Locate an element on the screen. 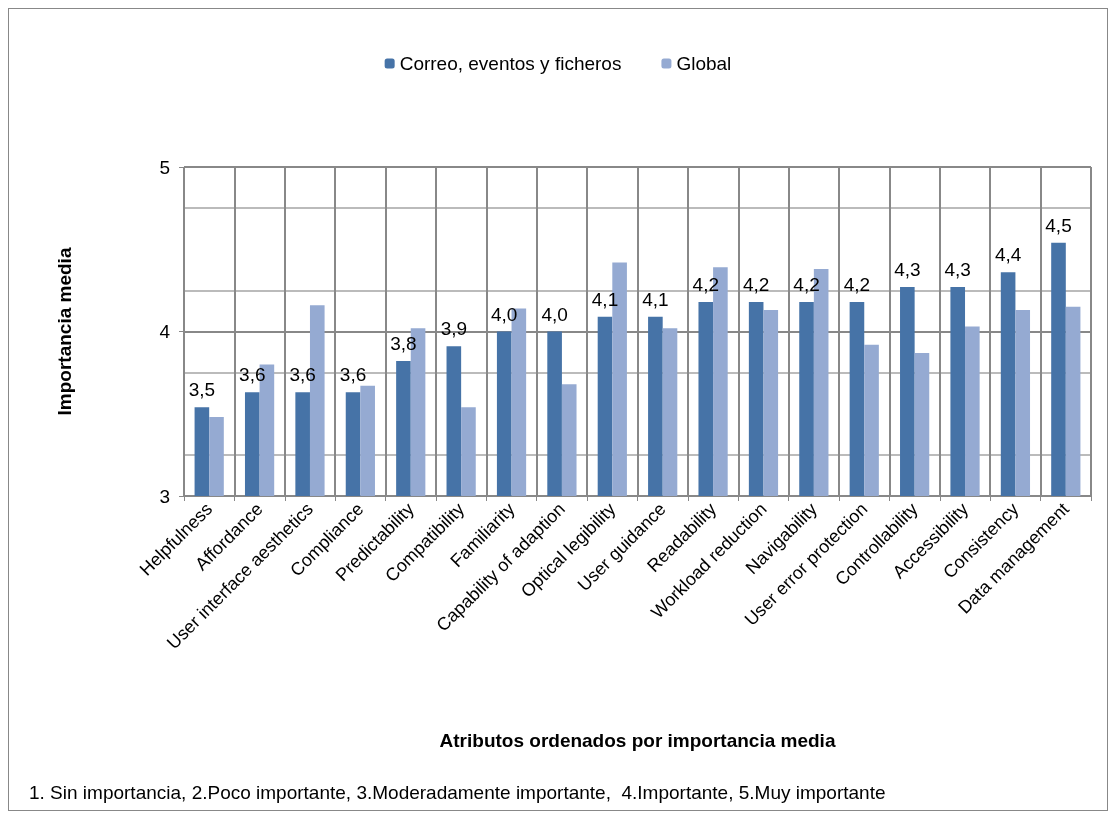 This screenshot has width=1116, height=819. data-label: 3,5 is located at coordinates (202, 390).